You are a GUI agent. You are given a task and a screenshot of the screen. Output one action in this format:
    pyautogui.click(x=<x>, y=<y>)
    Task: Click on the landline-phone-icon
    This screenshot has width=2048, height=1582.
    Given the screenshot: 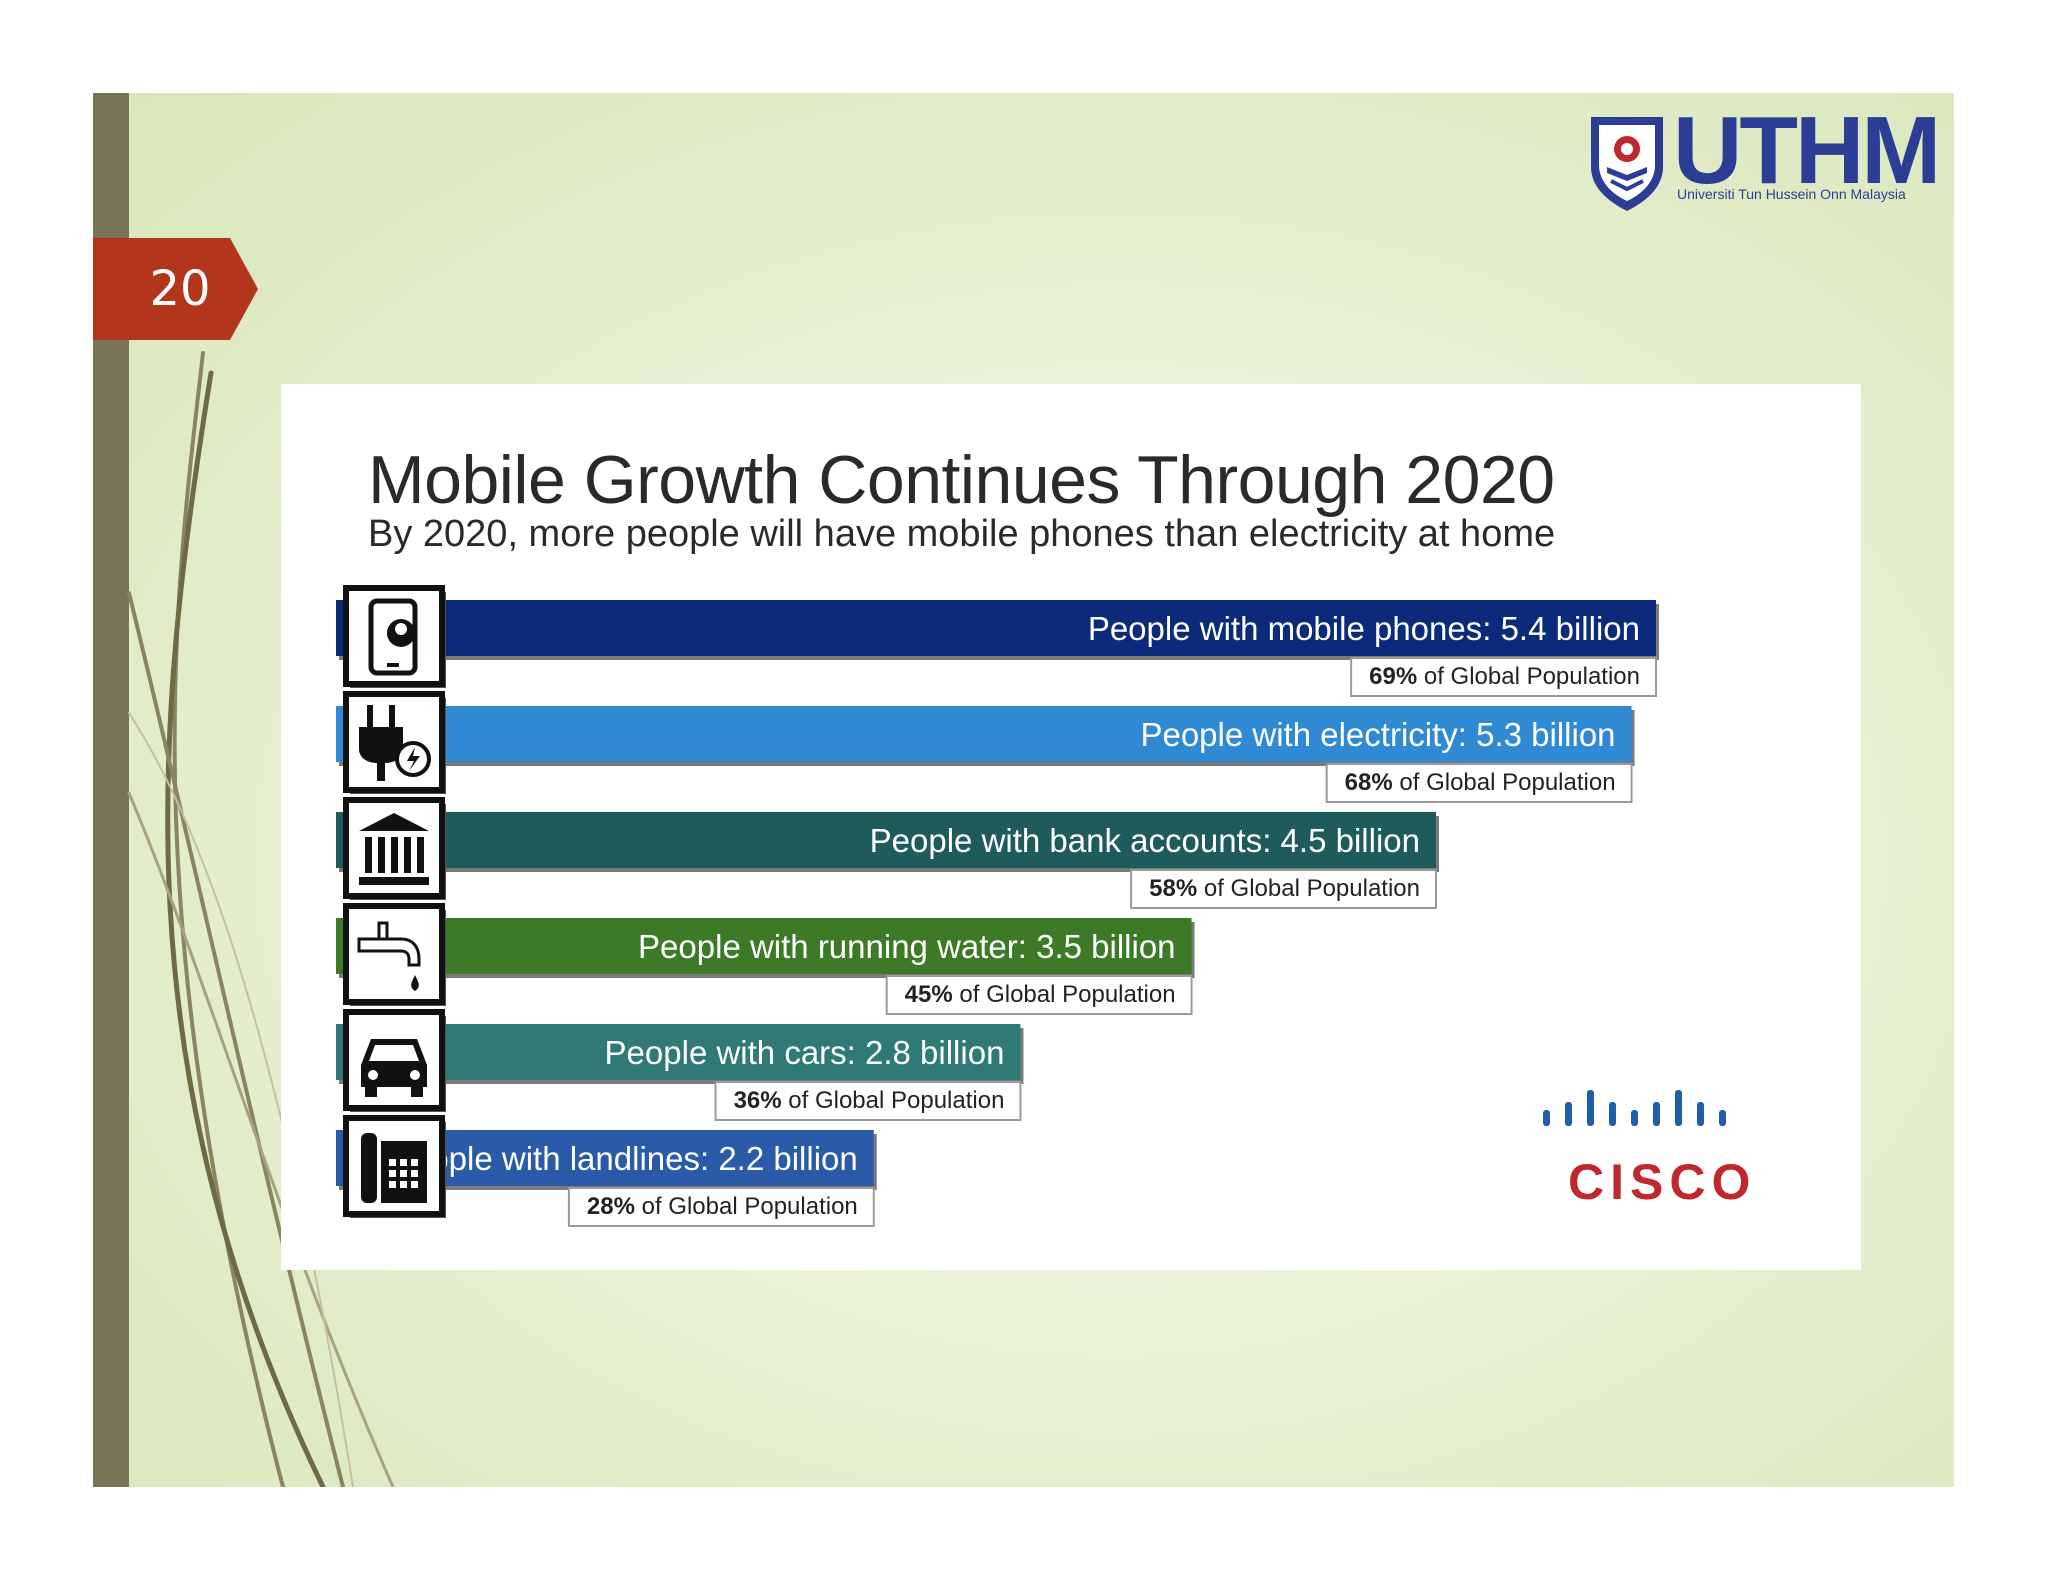 What is the action you would take?
    pyautogui.click(x=394, y=1166)
    